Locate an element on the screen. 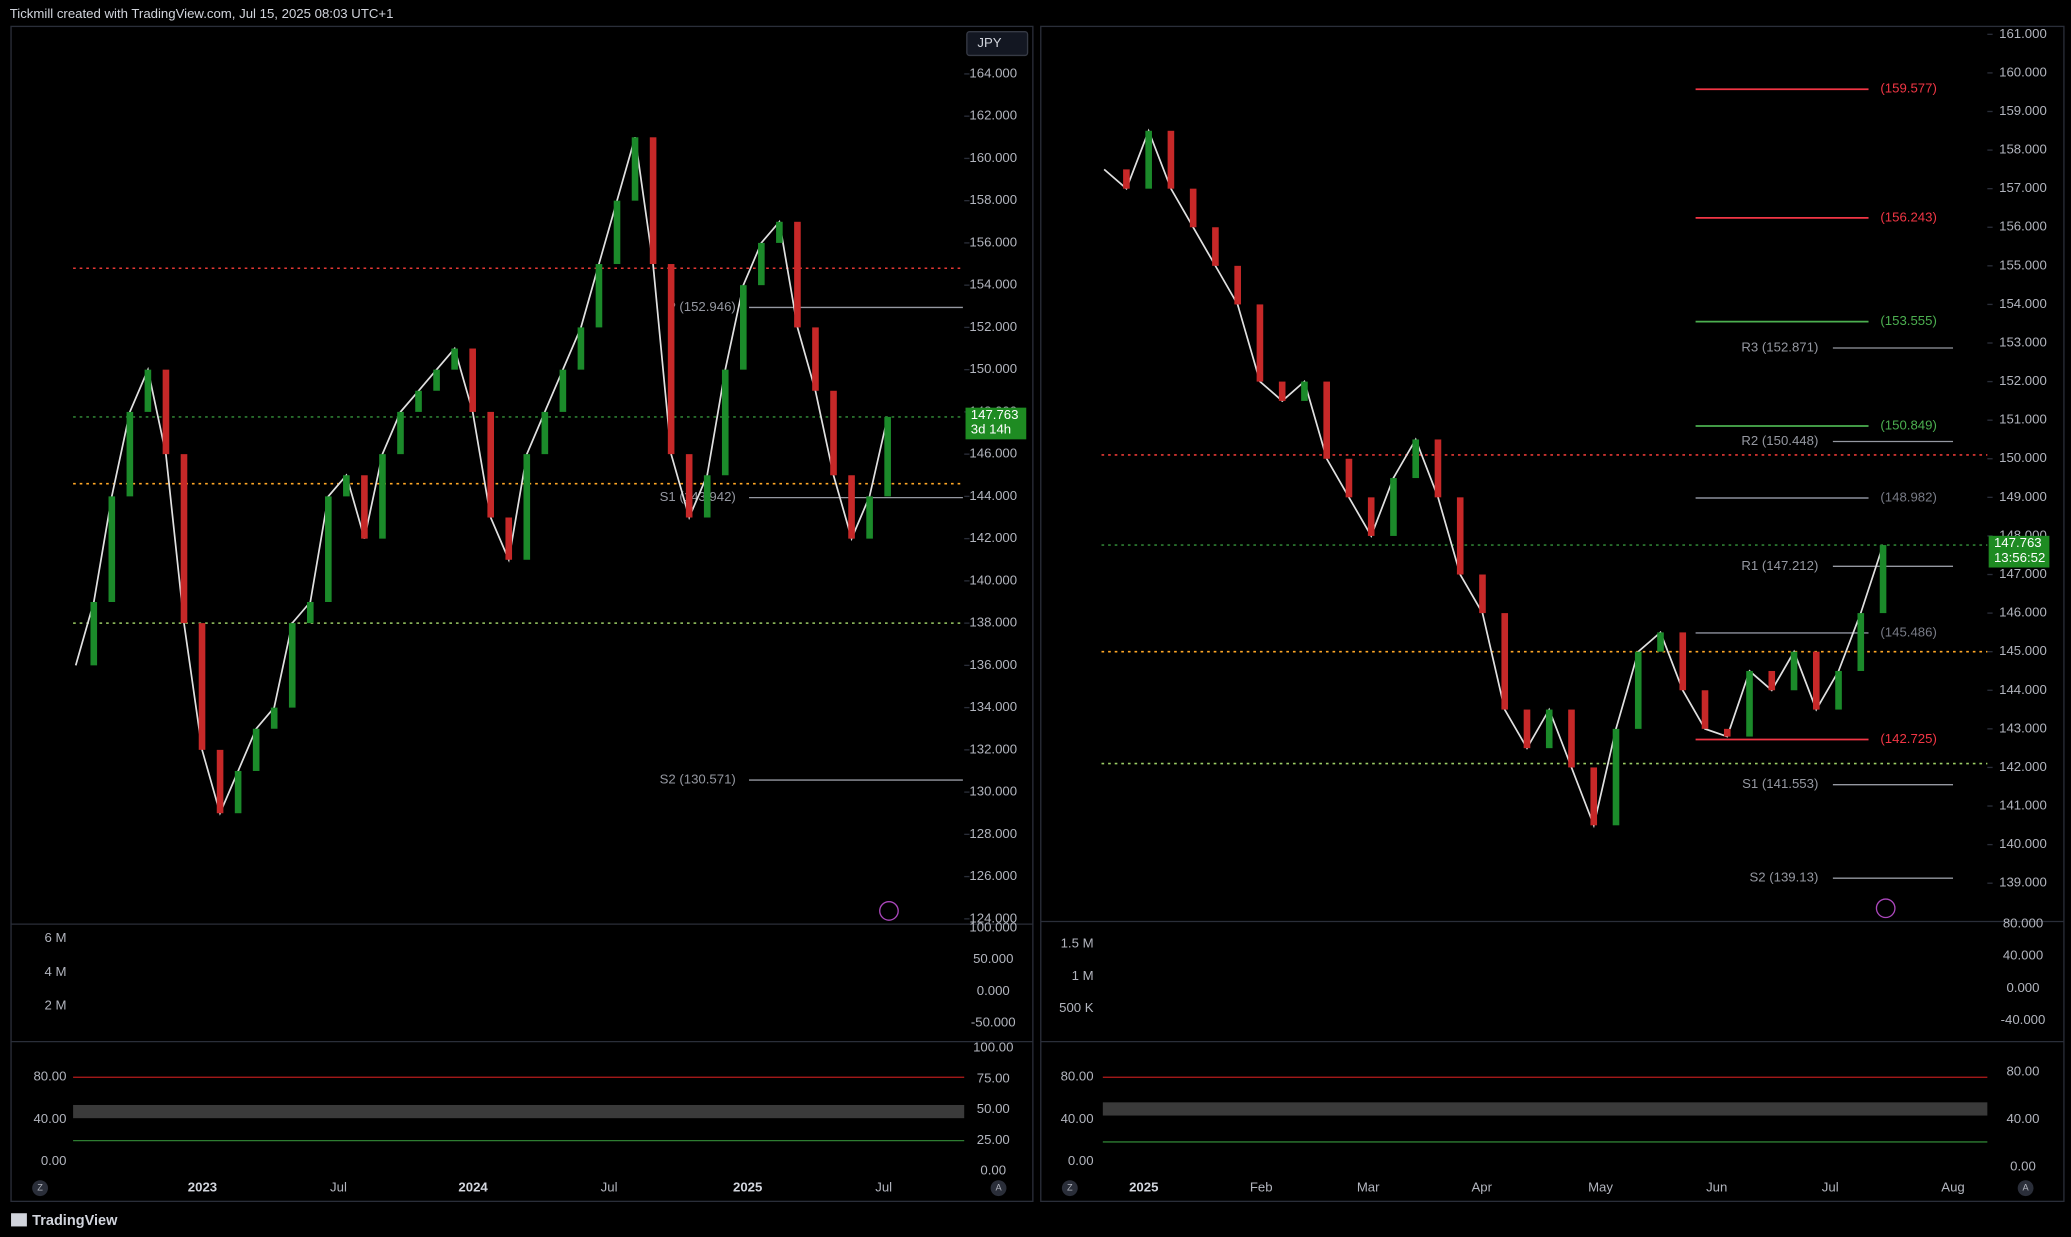 The image size is (2071, 1237). axis-label: 6 M is located at coordinates (56, 937).